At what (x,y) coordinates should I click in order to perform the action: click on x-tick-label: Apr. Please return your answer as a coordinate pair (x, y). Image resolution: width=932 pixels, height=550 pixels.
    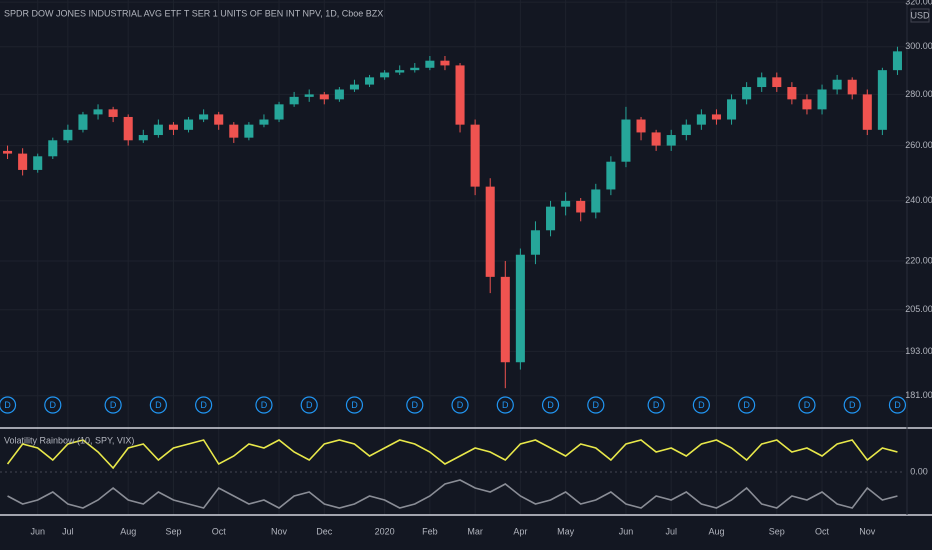
    Looking at the image, I should click on (520, 531).